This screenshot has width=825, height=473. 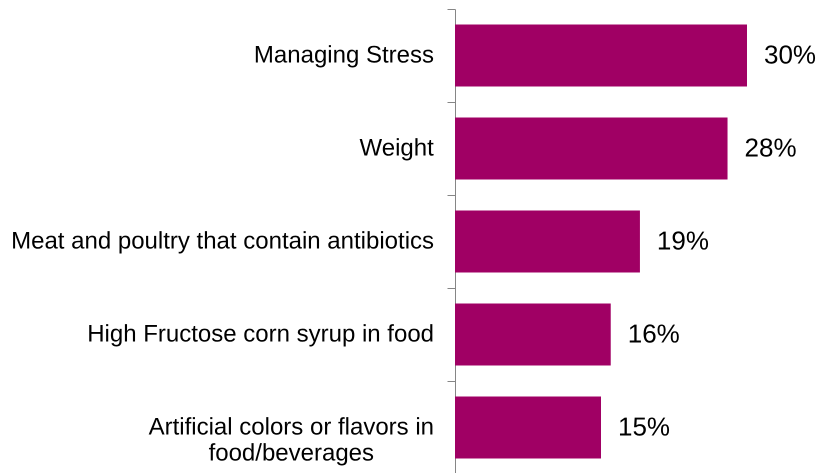 What do you see at coordinates (682, 241) in the screenshot?
I see `data-label: 19%` at bounding box center [682, 241].